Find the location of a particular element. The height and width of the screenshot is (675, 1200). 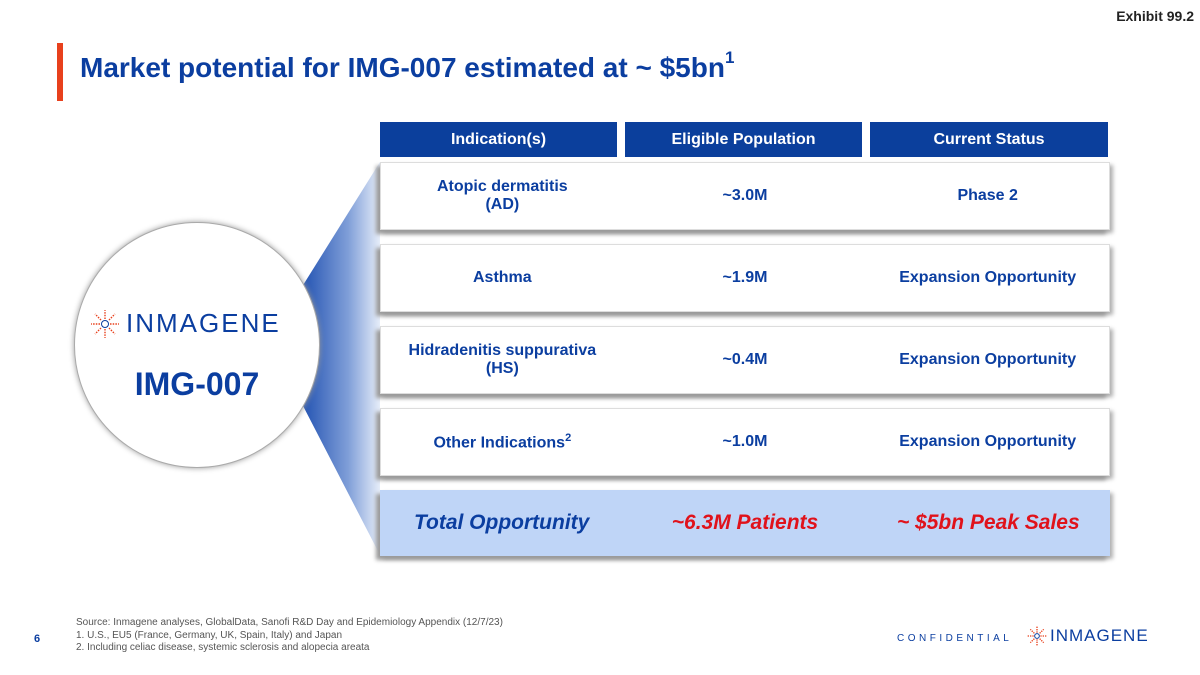

inmagene-logo: INMAGENE is located at coordinates (185, 323).